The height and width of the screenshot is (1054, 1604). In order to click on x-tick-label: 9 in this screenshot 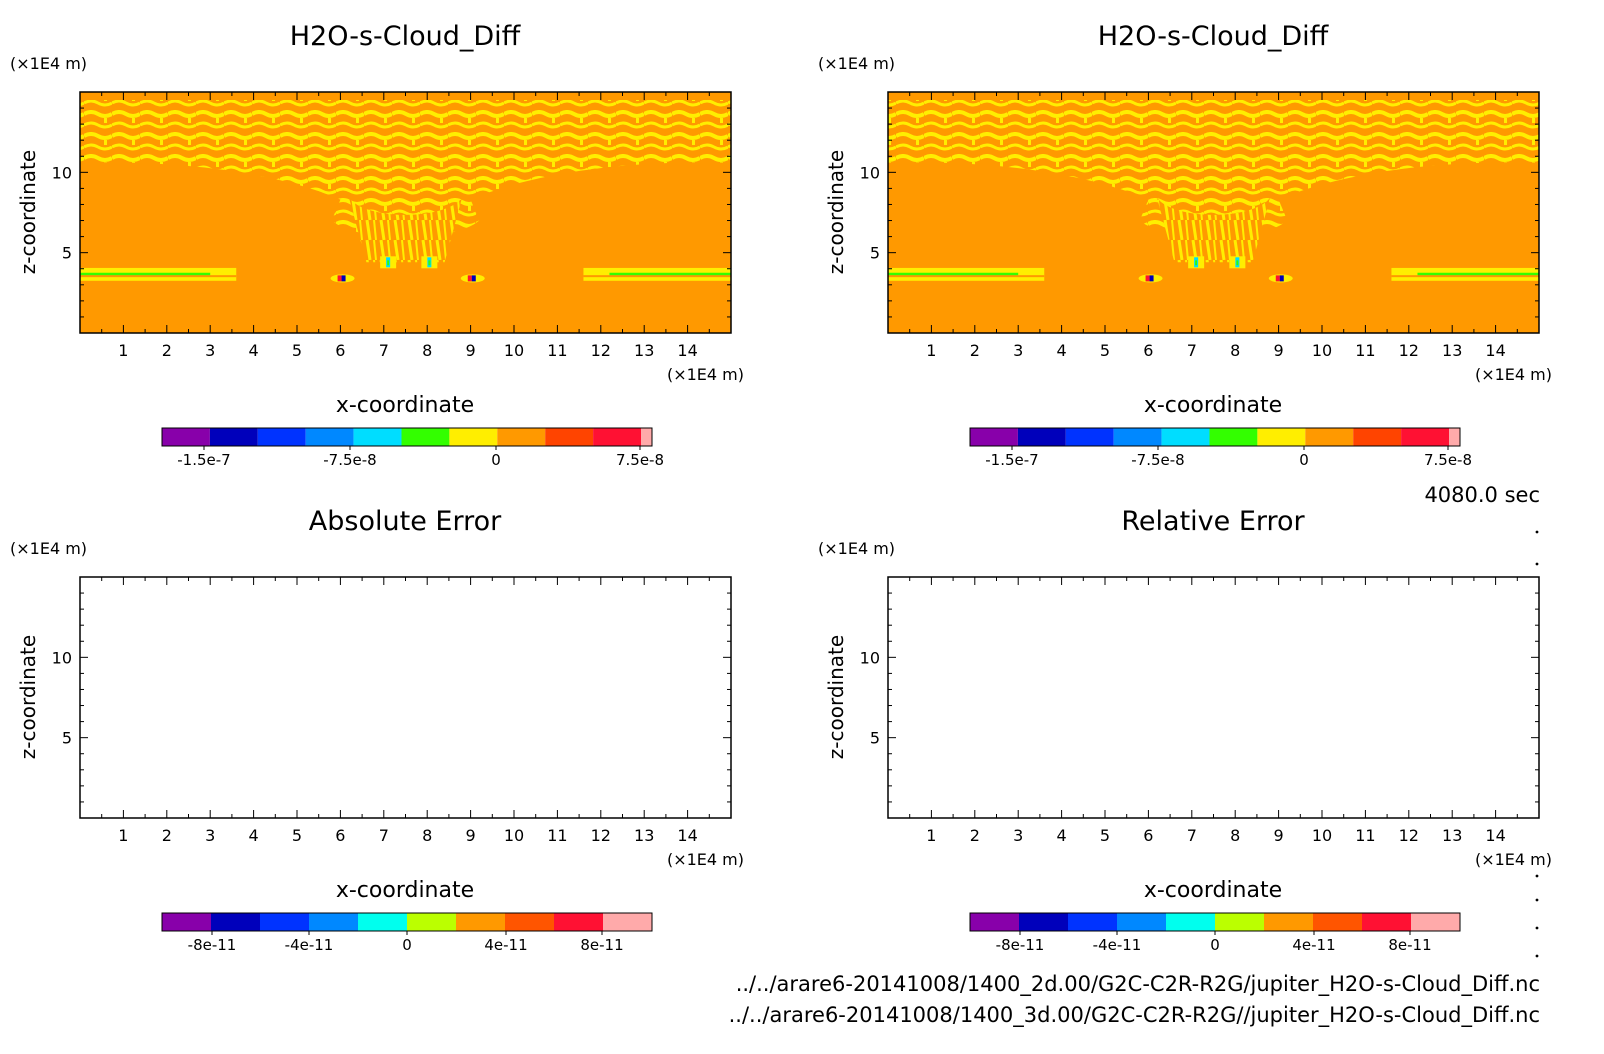, I will do `click(471, 835)`.